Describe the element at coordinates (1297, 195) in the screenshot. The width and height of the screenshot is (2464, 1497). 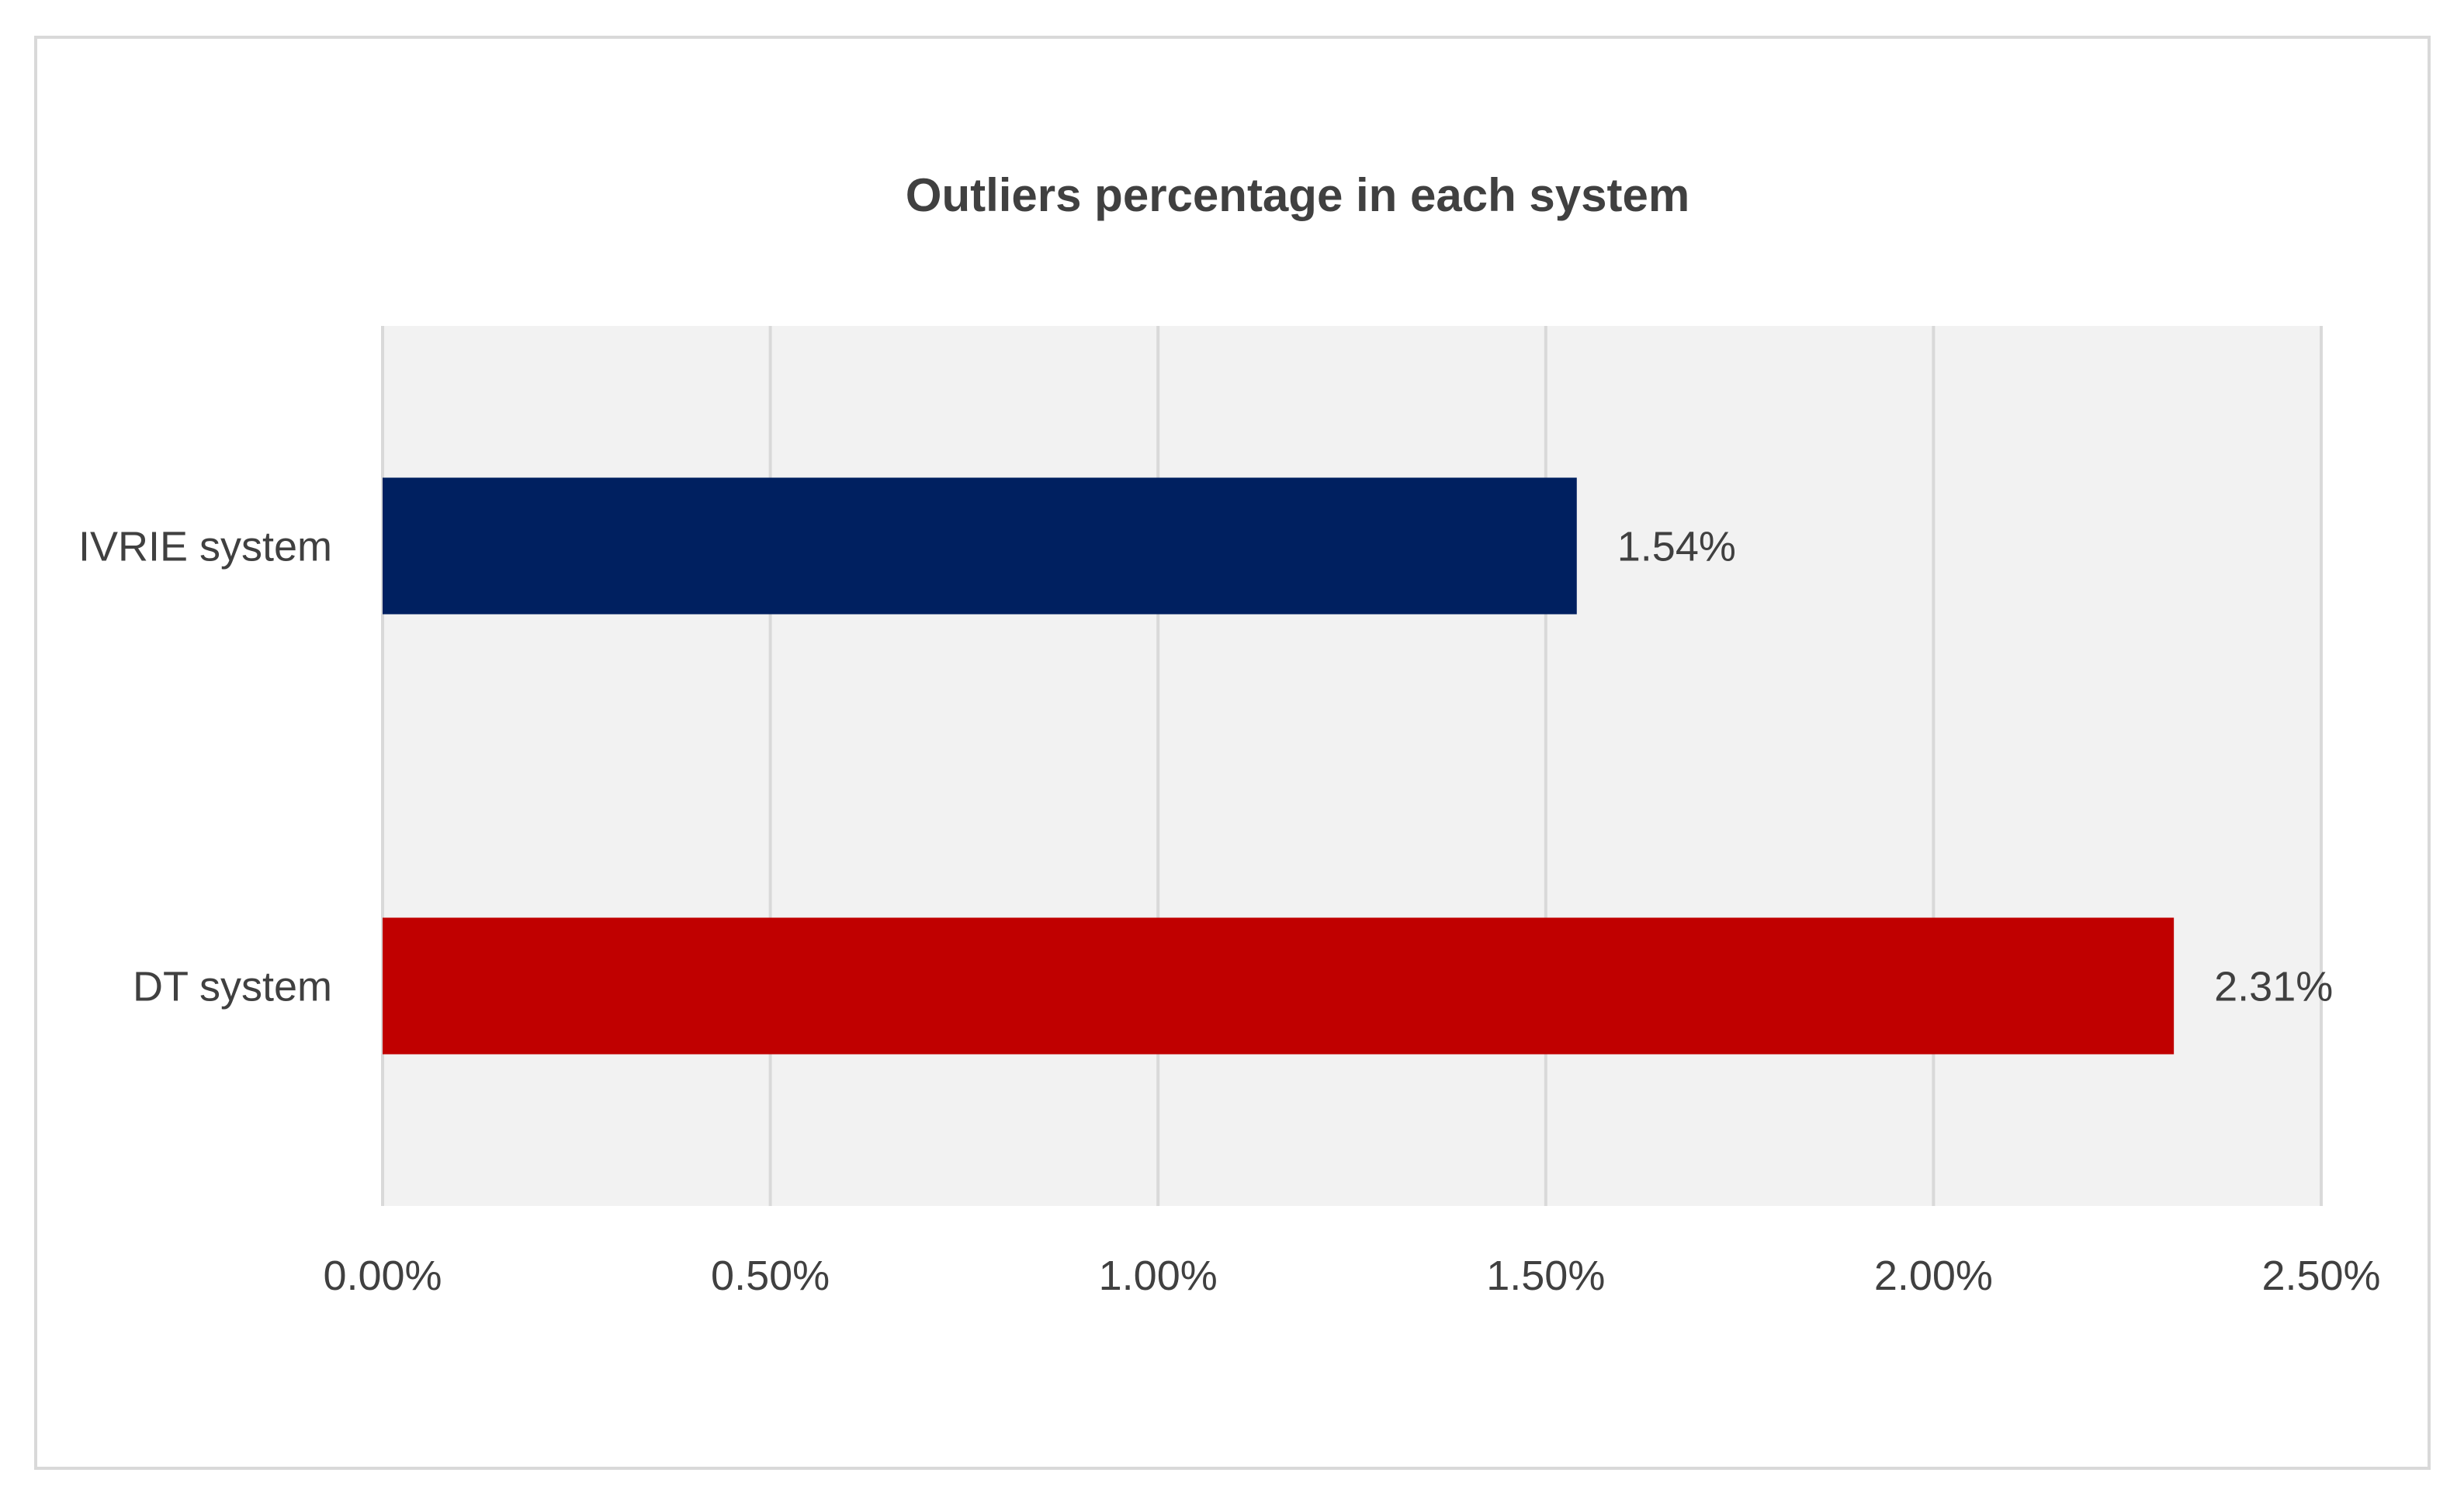
I see `chart-title: Outliers percentage in each system` at that location.